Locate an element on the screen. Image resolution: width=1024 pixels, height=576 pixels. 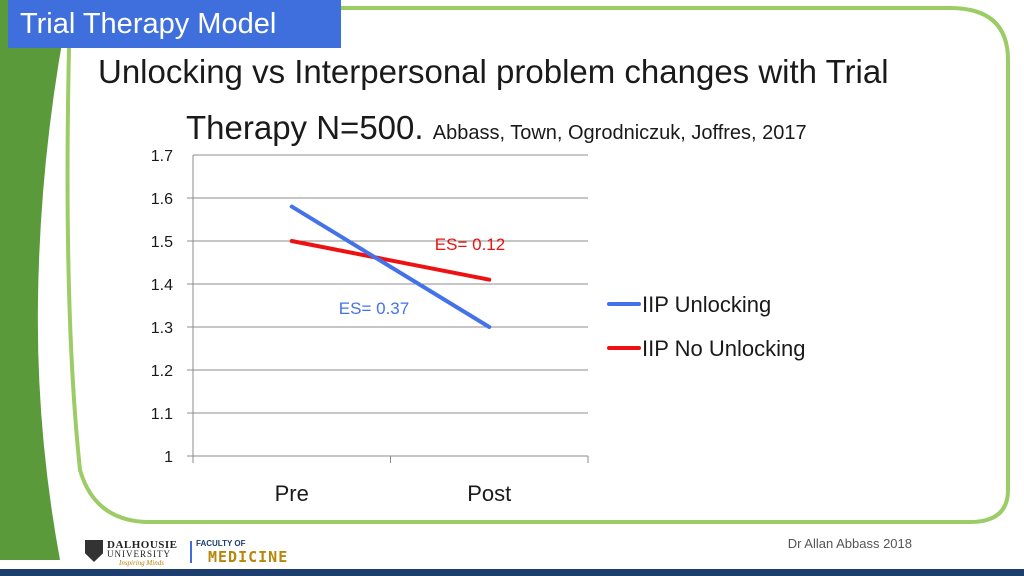
faculty-logo-bar is located at coordinates (191, 552).